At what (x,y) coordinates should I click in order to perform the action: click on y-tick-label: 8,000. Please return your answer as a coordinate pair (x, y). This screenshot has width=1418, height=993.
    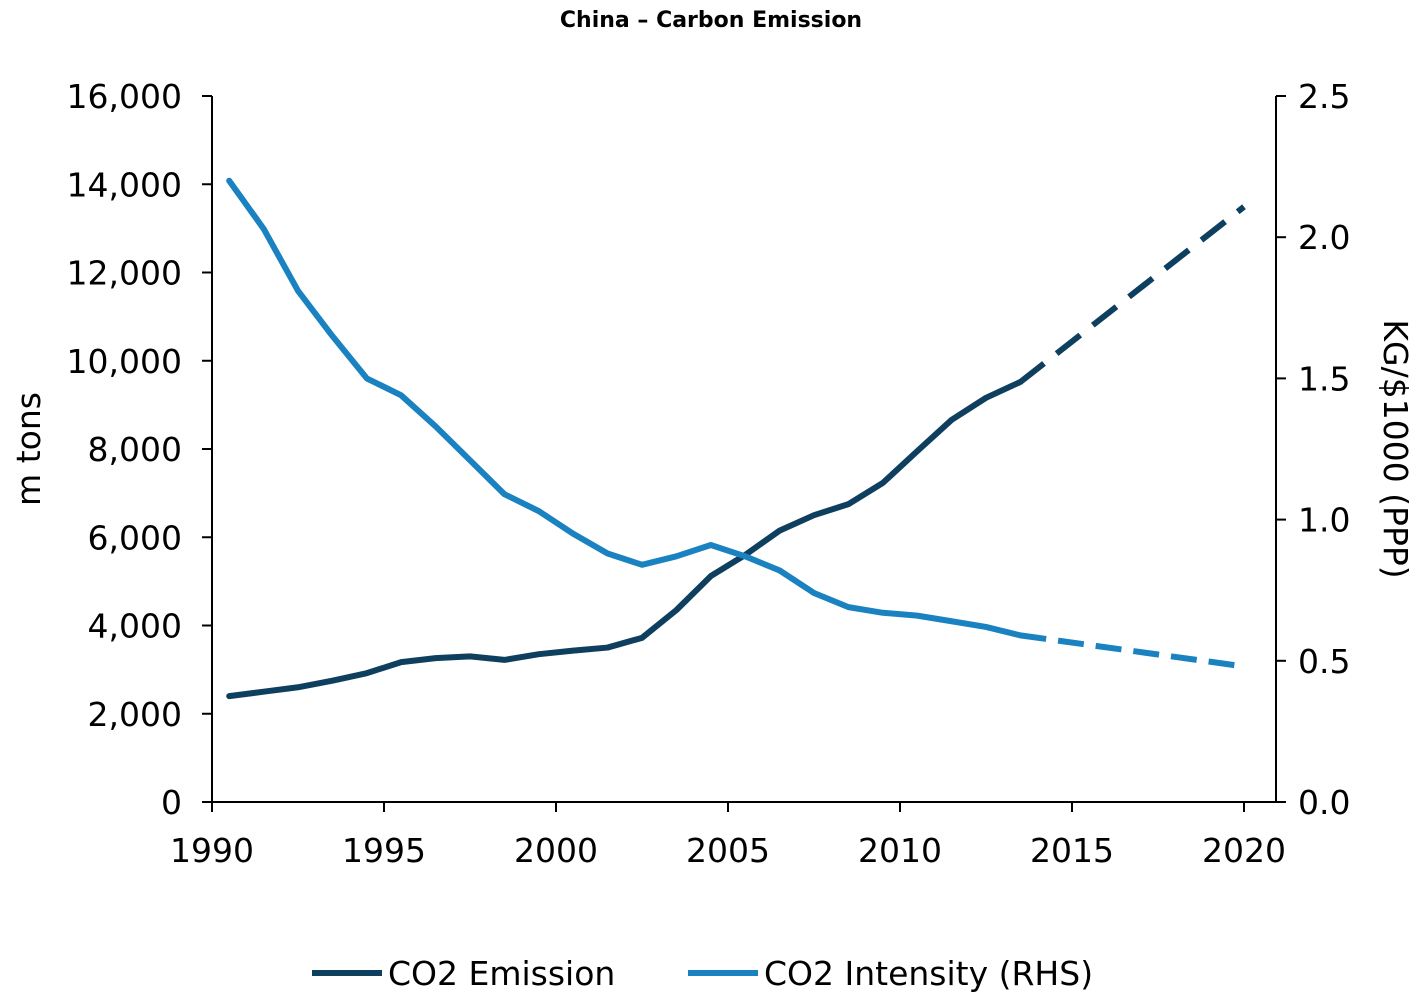
    Looking at the image, I should click on (135, 449).